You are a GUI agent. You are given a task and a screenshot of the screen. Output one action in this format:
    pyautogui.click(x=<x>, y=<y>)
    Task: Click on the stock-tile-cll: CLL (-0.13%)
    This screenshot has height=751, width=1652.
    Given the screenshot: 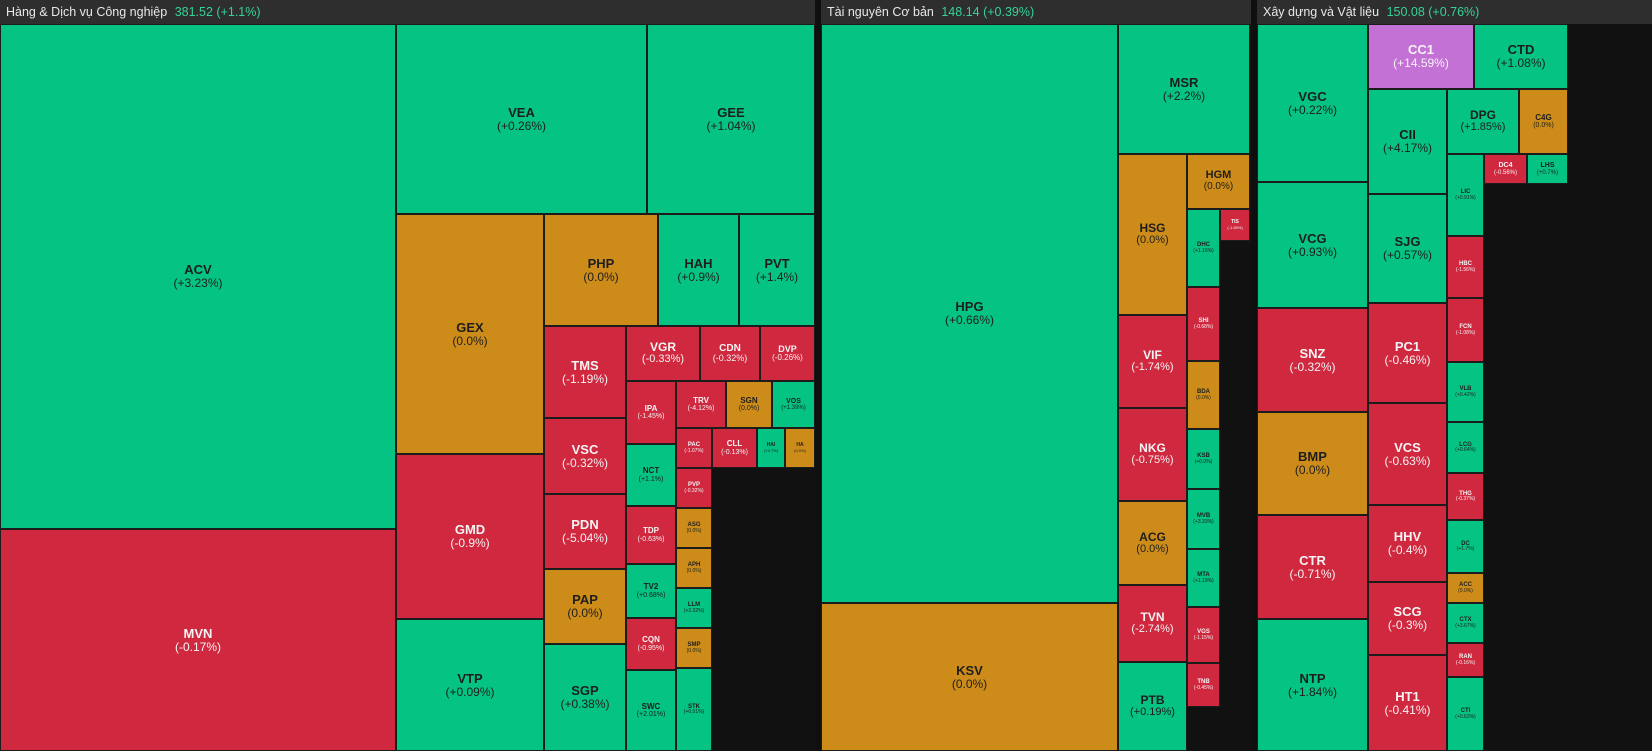 What is the action you would take?
    pyautogui.click(x=734, y=448)
    